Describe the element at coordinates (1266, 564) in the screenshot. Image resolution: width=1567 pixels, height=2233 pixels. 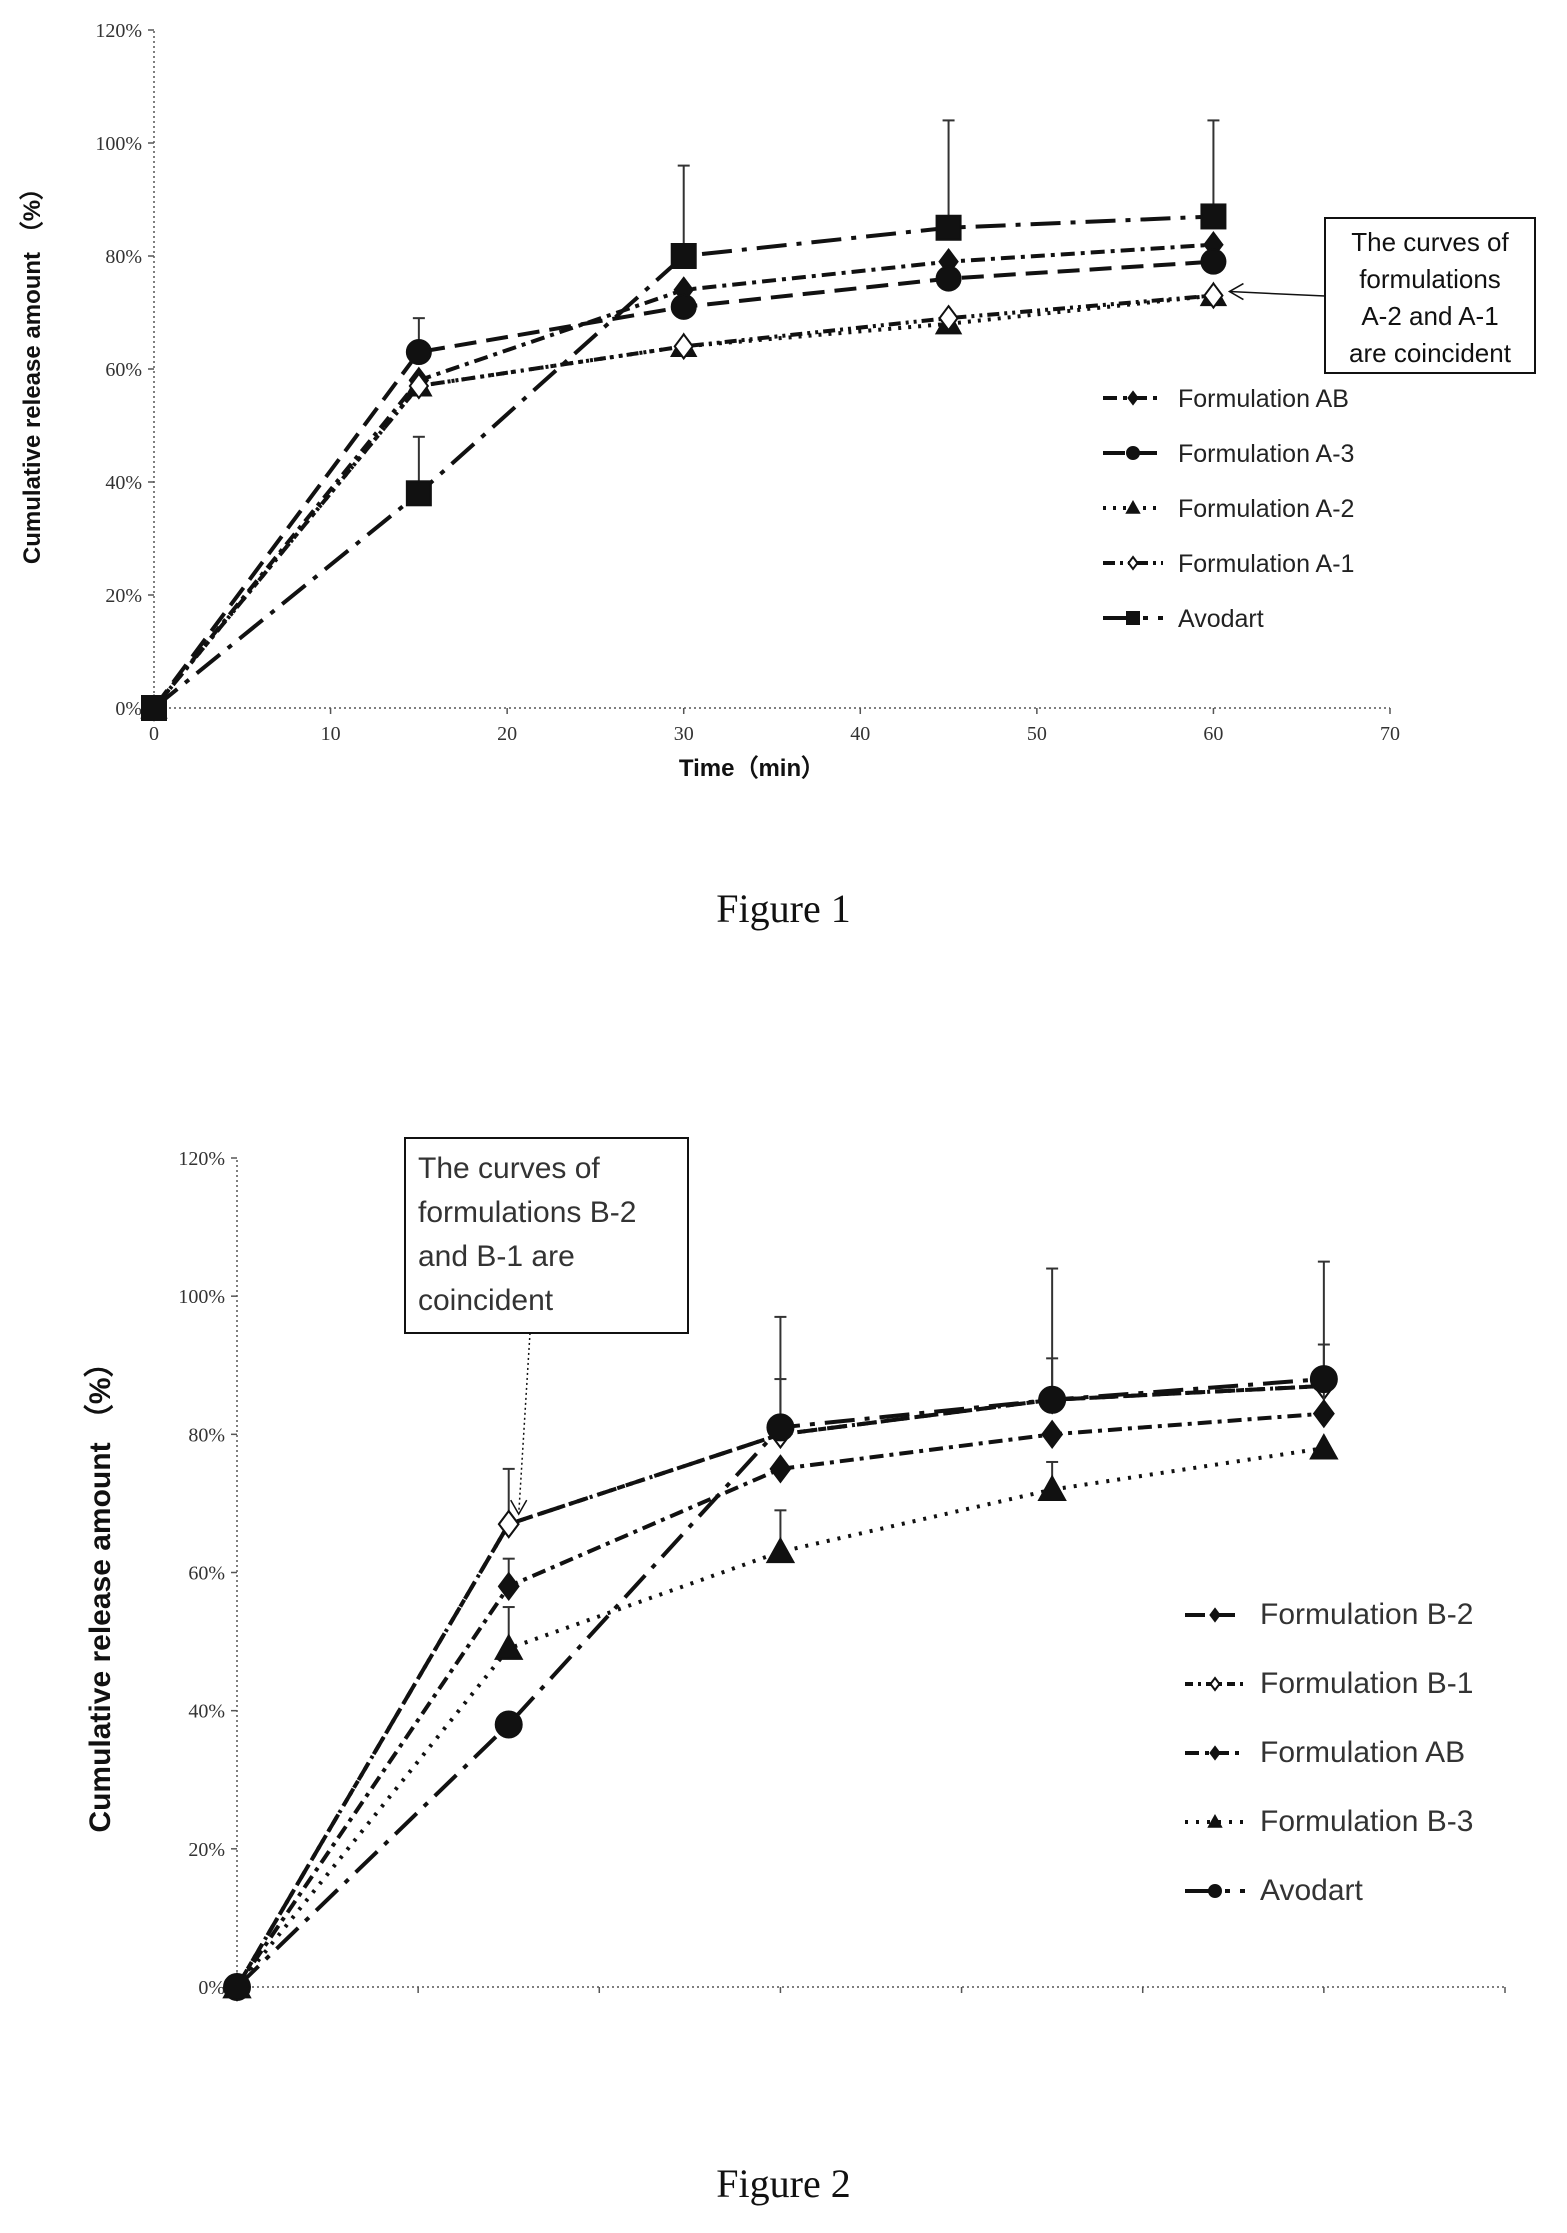
I see `legend-label: Formulation A-1` at that location.